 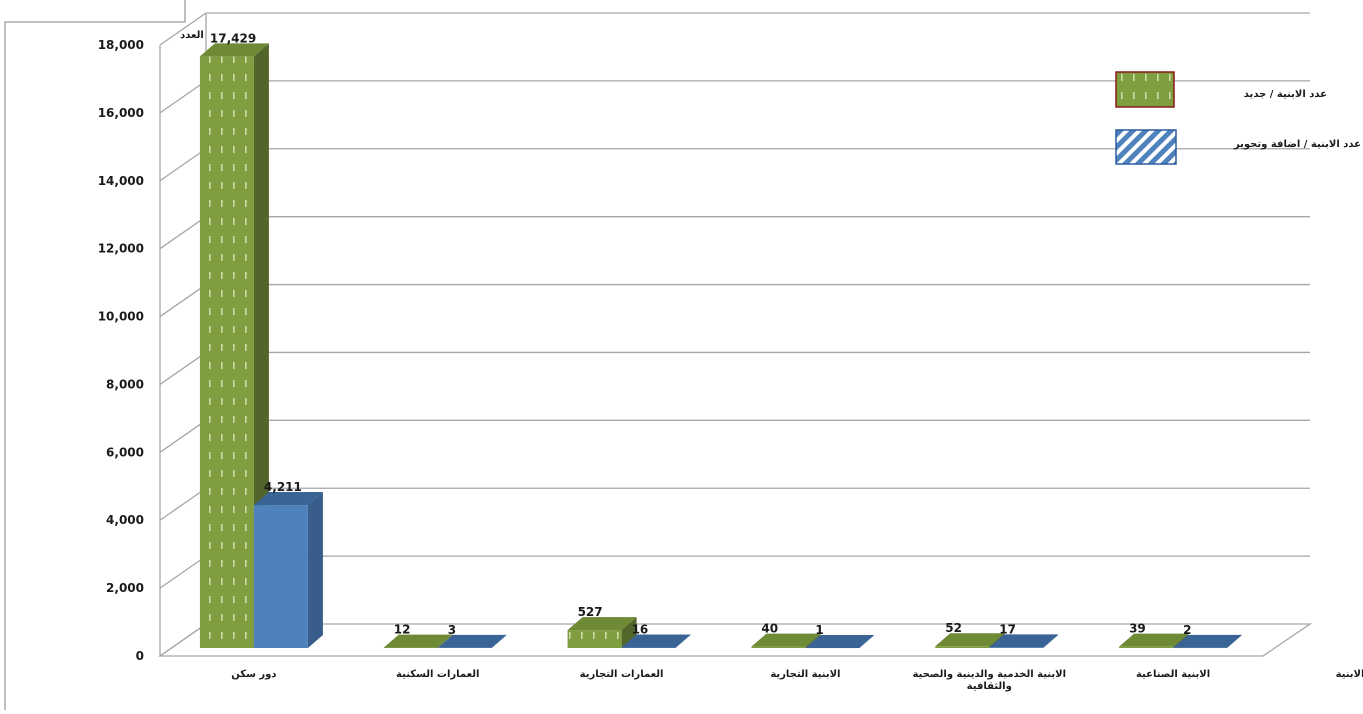 I want to click on y-tick-label: 18,000, so click(x=121, y=45).